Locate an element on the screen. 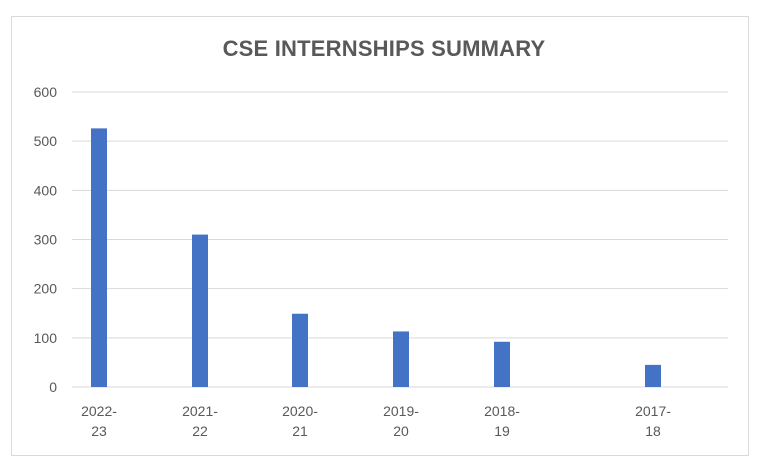 The width and height of the screenshot is (768, 474). y-tick-label: 500 is located at coordinates (46, 141).